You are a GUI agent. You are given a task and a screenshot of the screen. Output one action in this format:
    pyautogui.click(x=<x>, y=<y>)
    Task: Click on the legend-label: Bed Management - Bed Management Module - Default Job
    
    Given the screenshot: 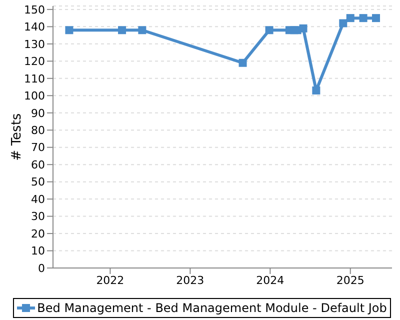 What is the action you would take?
    pyautogui.click(x=212, y=308)
    